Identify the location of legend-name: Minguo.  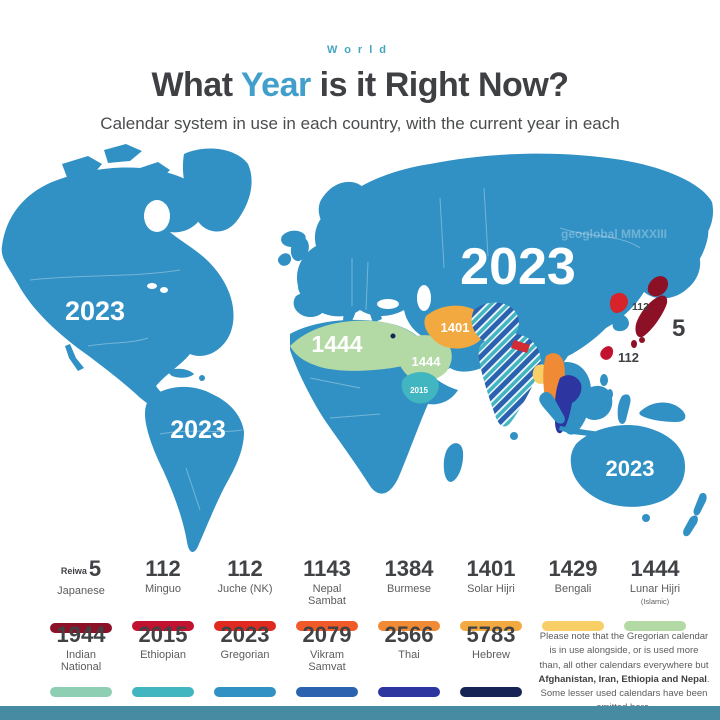
(163, 589).